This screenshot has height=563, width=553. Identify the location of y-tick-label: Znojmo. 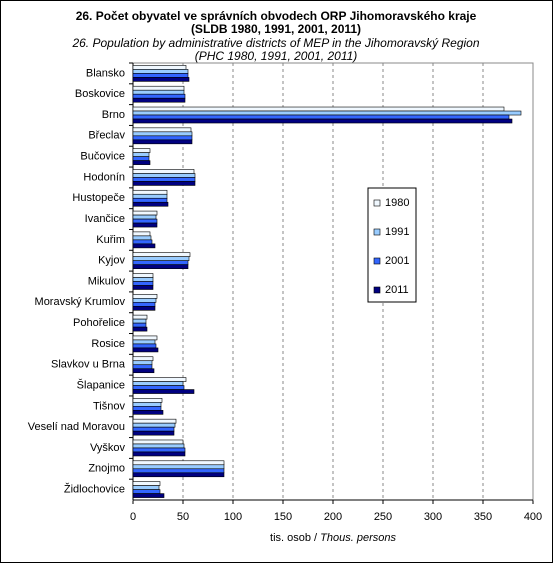
(106, 469).